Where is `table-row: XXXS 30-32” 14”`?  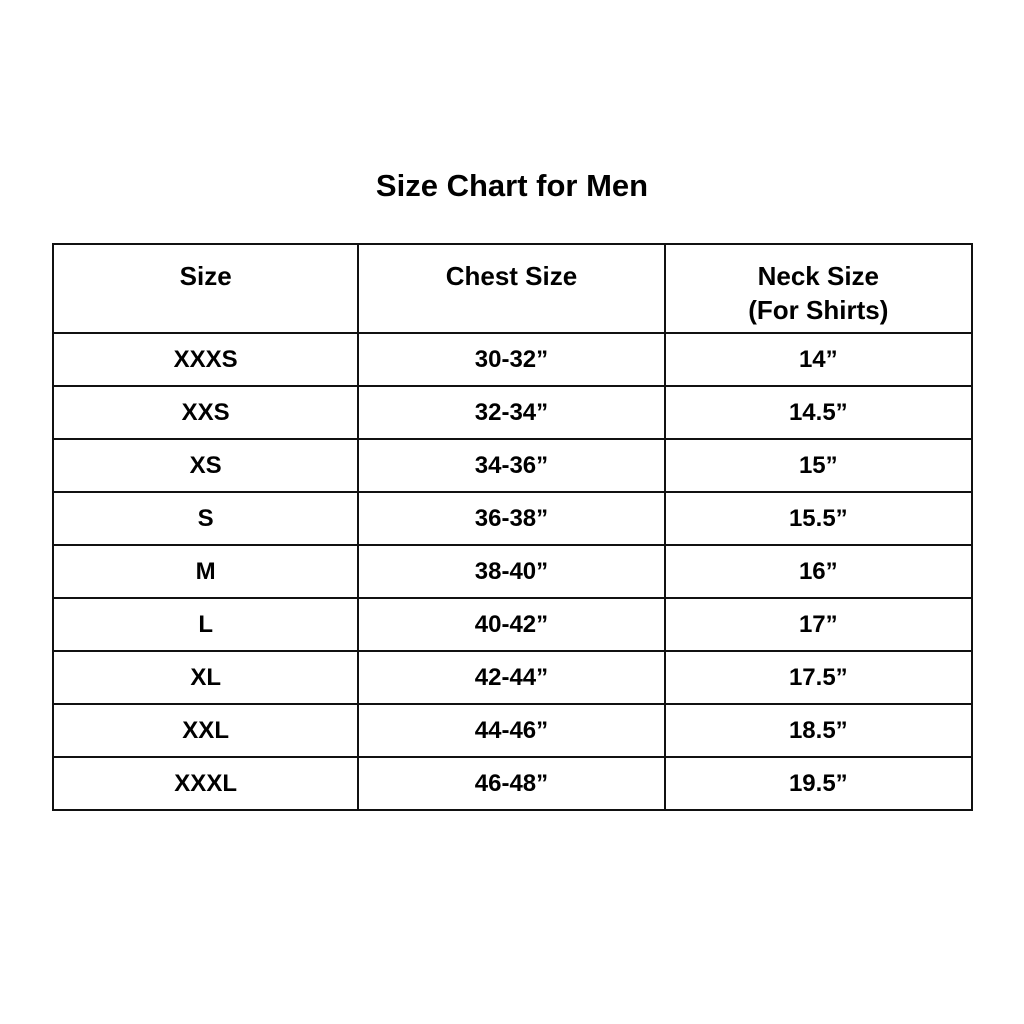
table-row: XXXS 30-32” 14” is located at coordinates (512, 359).